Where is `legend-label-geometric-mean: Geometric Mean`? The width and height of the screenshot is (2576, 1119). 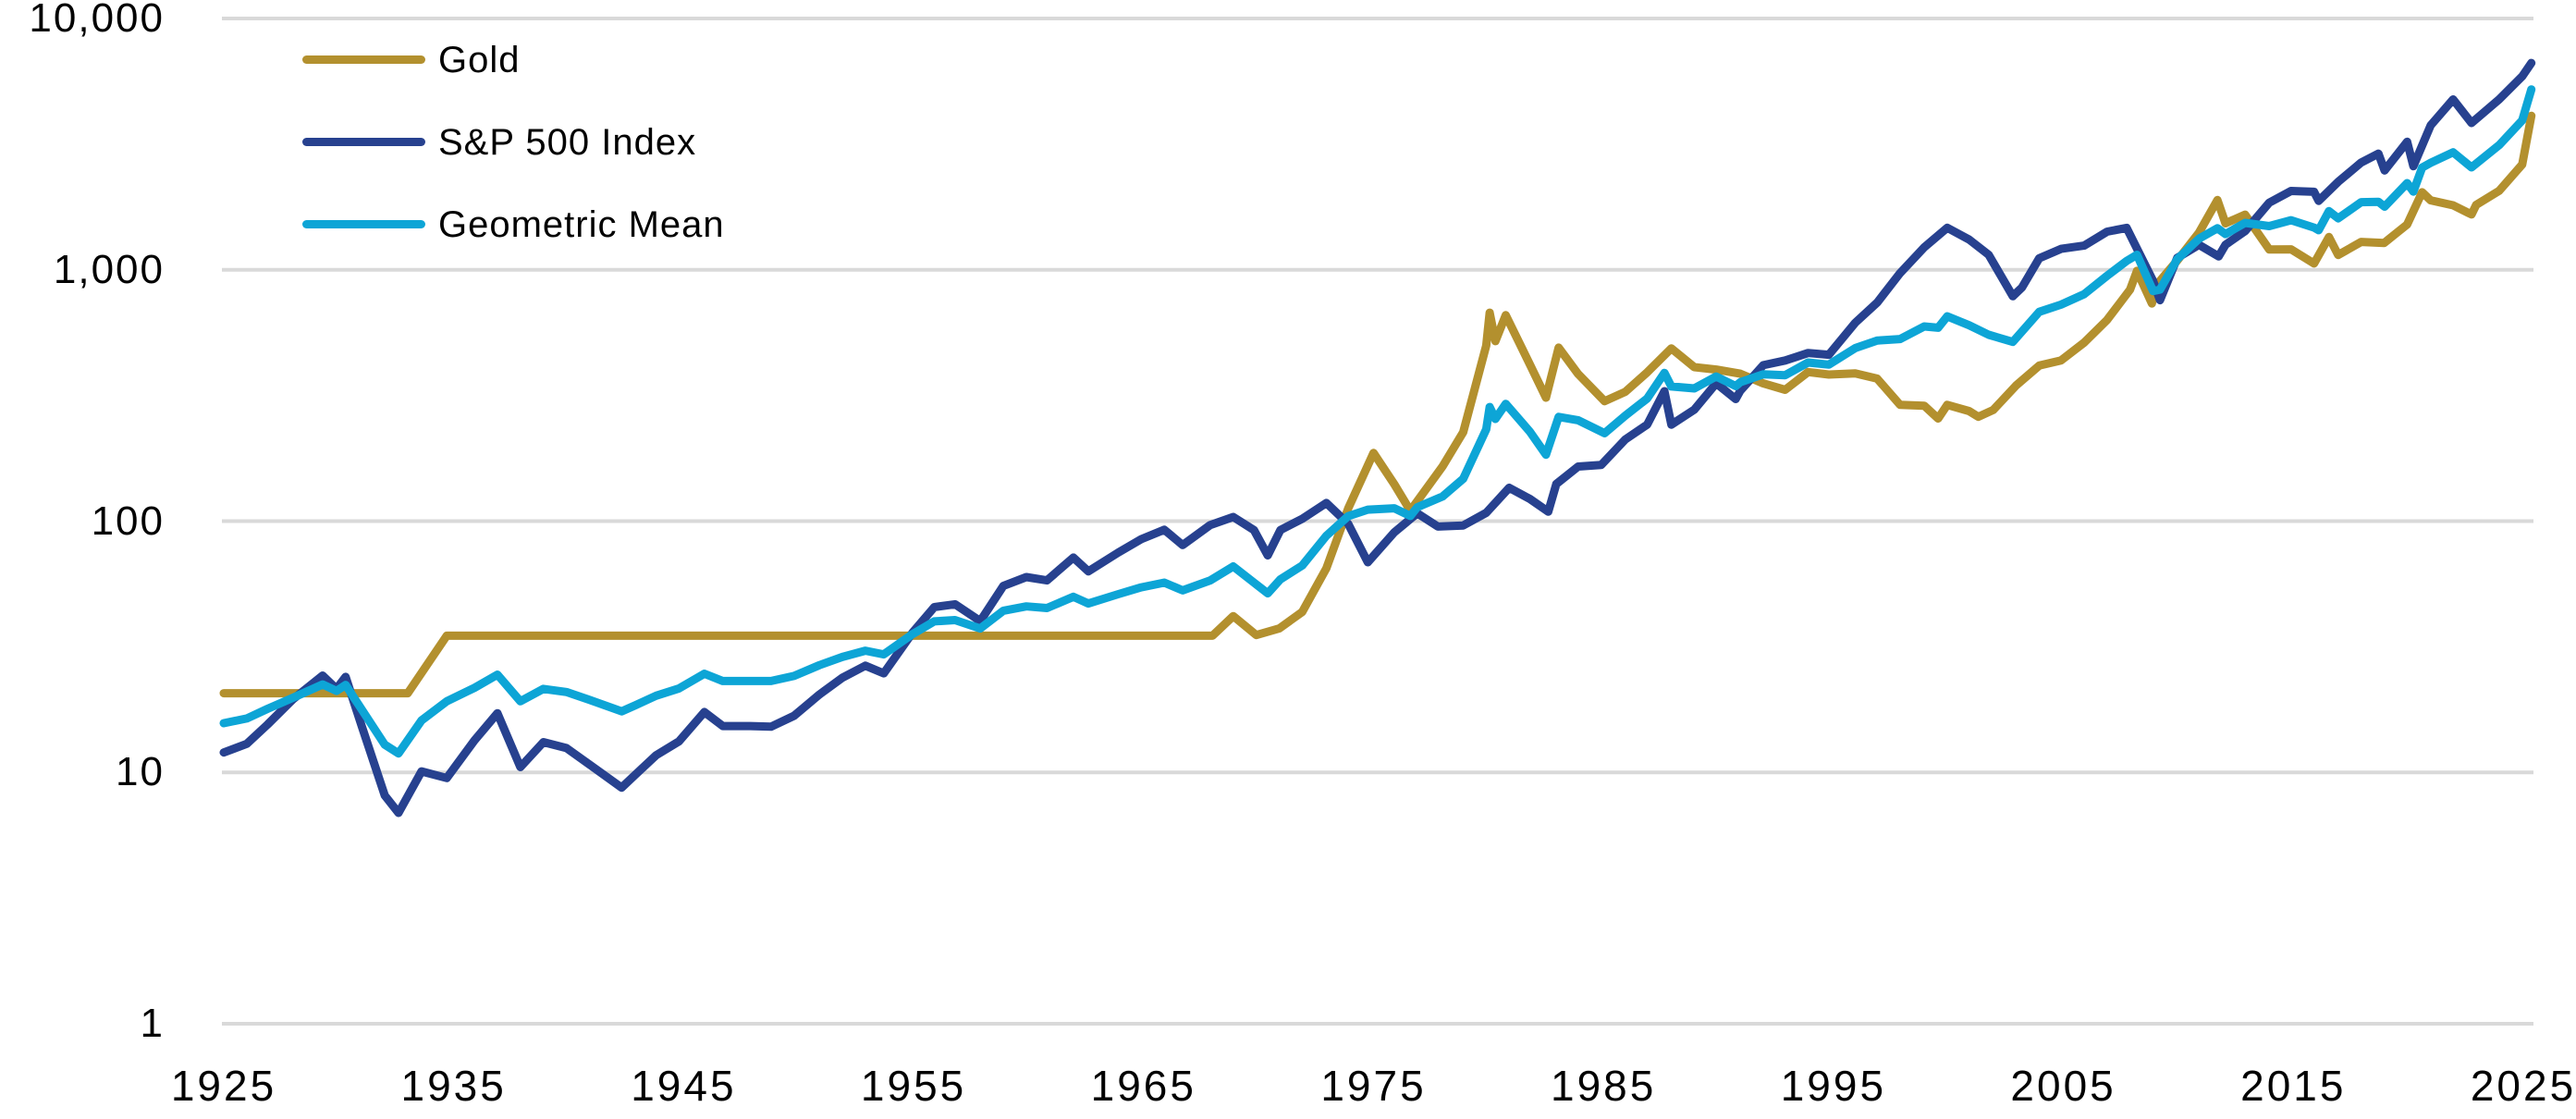
legend-label-geometric-mean: Geometric Mean is located at coordinates (581, 224).